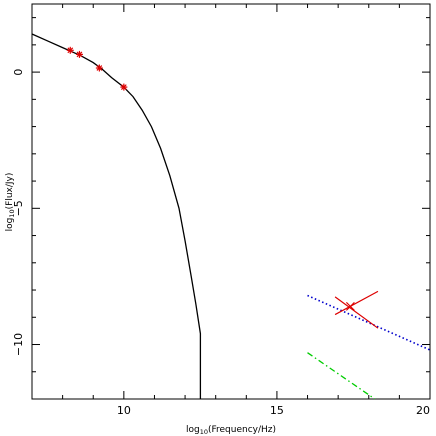 This screenshot has height=436, width=436. What do you see at coordinates (277, 410) in the screenshot?
I see `x-tick-label: 15` at bounding box center [277, 410].